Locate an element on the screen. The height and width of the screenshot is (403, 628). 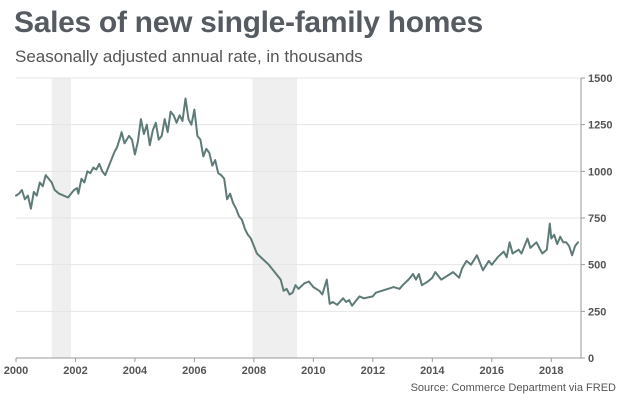
x-tick-label-2014: 2014 is located at coordinates (432, 371).